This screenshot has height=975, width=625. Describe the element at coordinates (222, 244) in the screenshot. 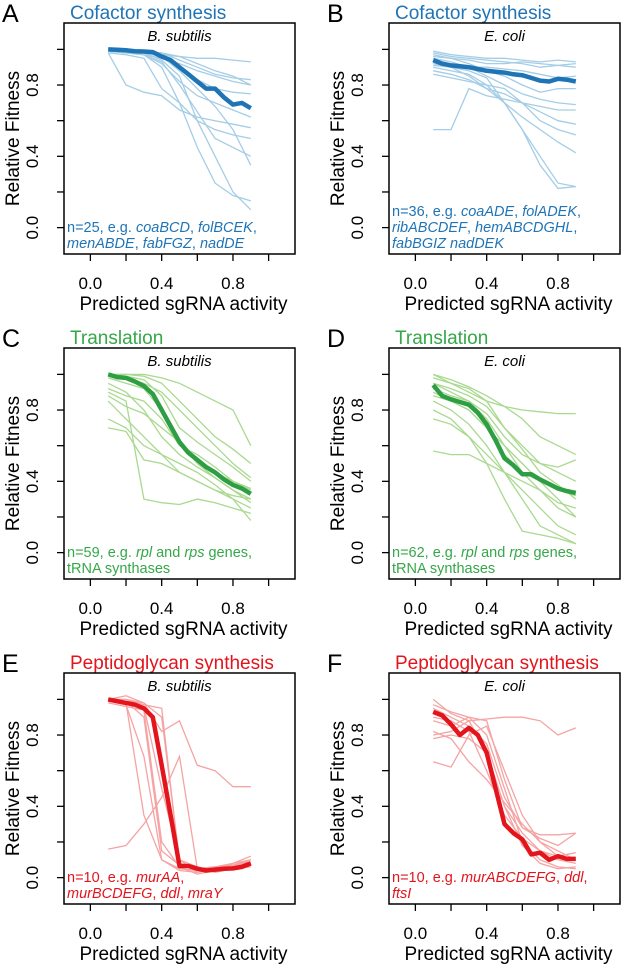

I see `annotation-segment: nadDE` at that location.